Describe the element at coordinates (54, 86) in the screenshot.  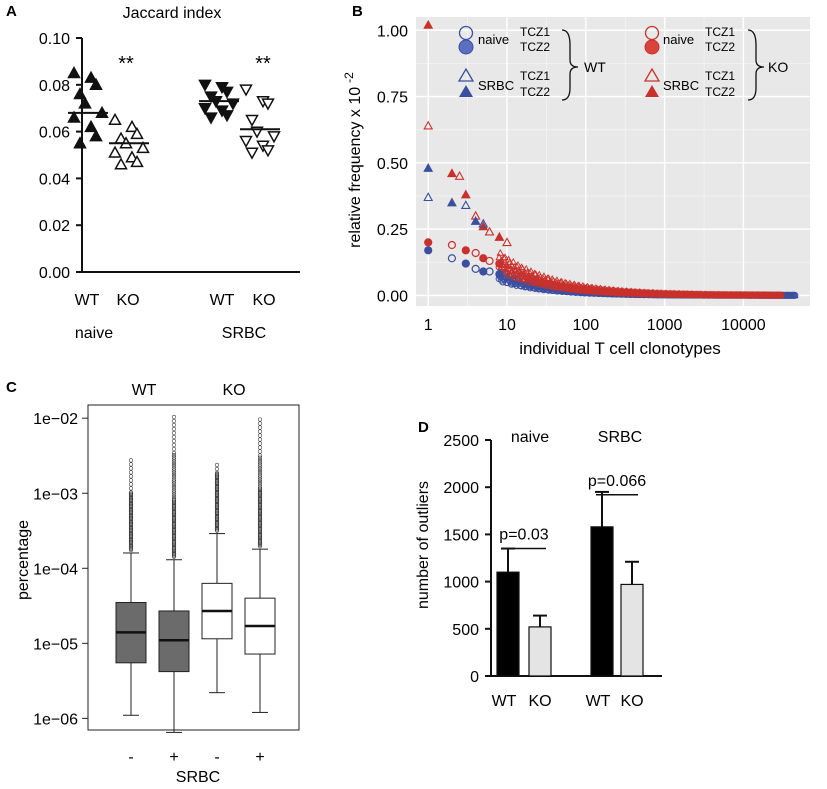
I see `panel-a-y-tick-label: 0.08` at that location.